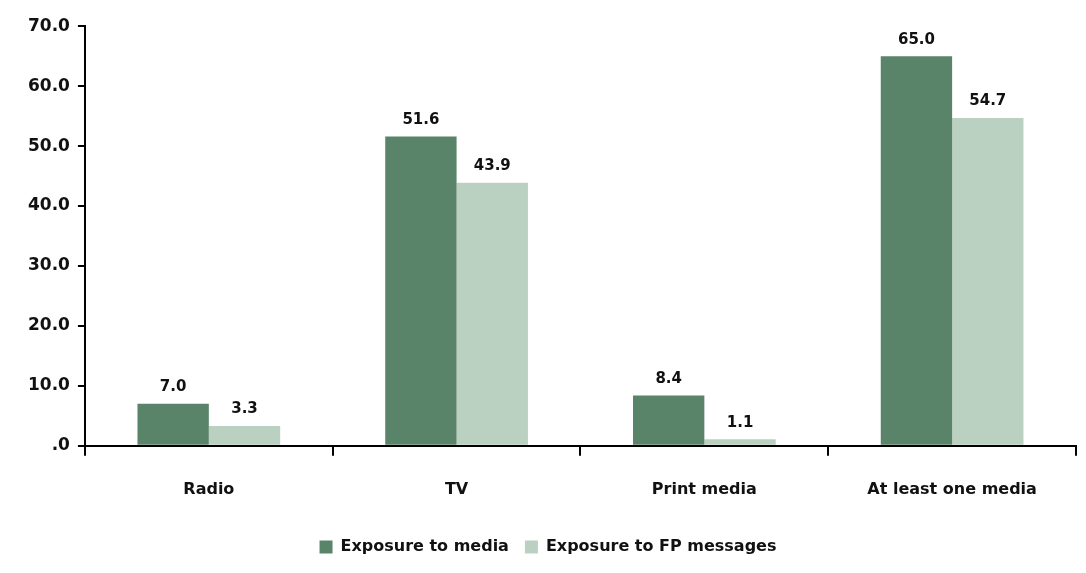 The image size is (1086, 573). Describe the element at coordinates (173, 386) in the screenshot. I see `data-label: 7.0` at that location.